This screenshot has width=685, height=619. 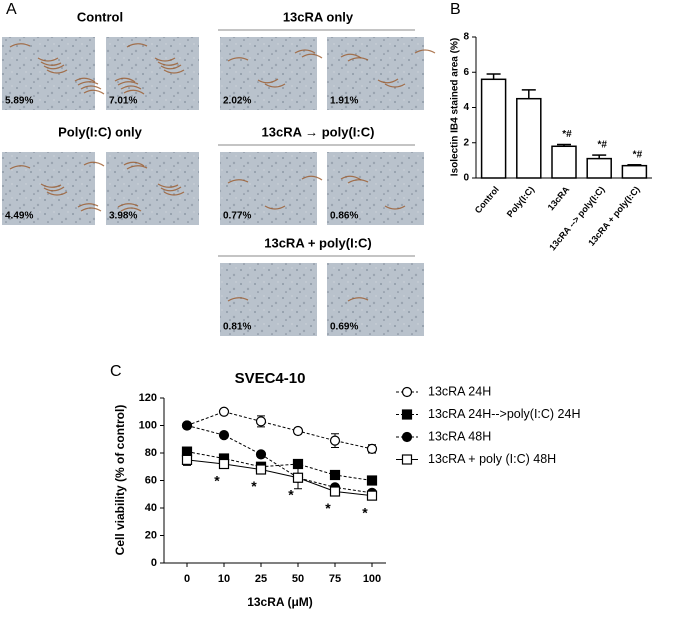 I want to click on legend-label: 13cRA 24H-->poly(I:C) 24H, so click(x=504, y=414).